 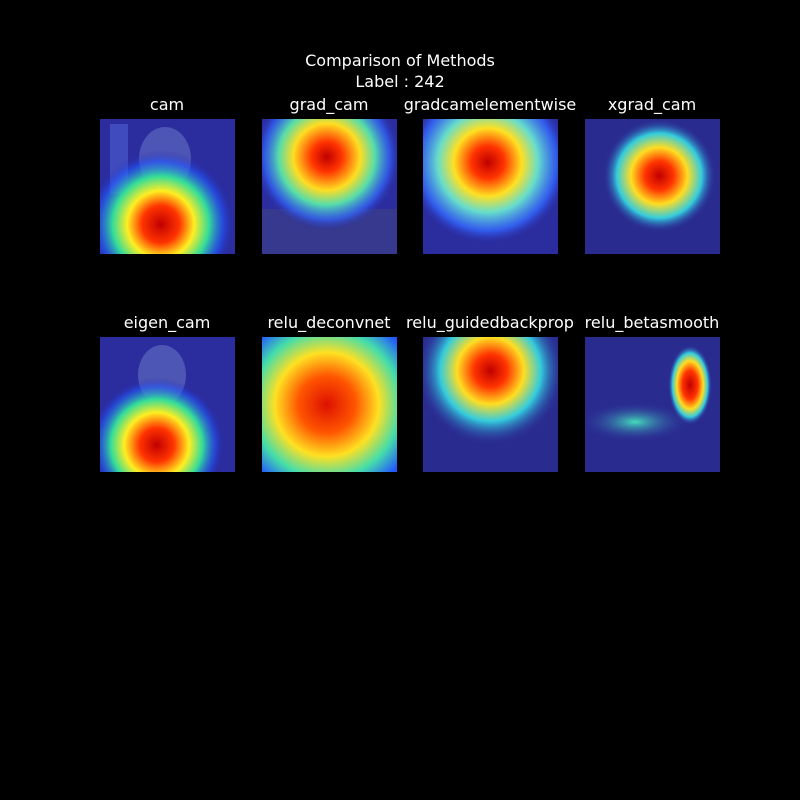 What do you see at coordinates (329, 322) in the screenshot?
I see `panel-title-relu-deconvnet: relu_deconvnet` at bounding box center [329, 322].